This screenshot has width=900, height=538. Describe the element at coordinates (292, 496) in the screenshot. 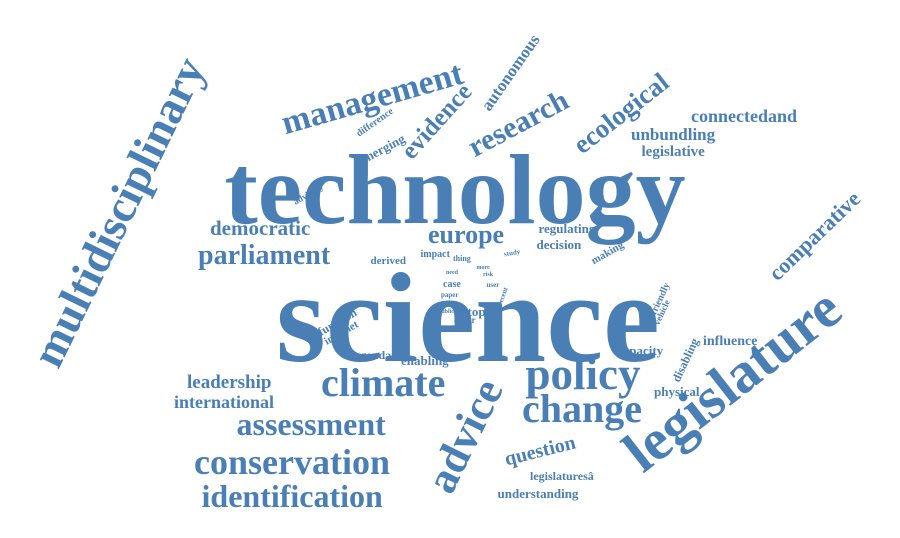

I see `word-identification: identification` at that location.